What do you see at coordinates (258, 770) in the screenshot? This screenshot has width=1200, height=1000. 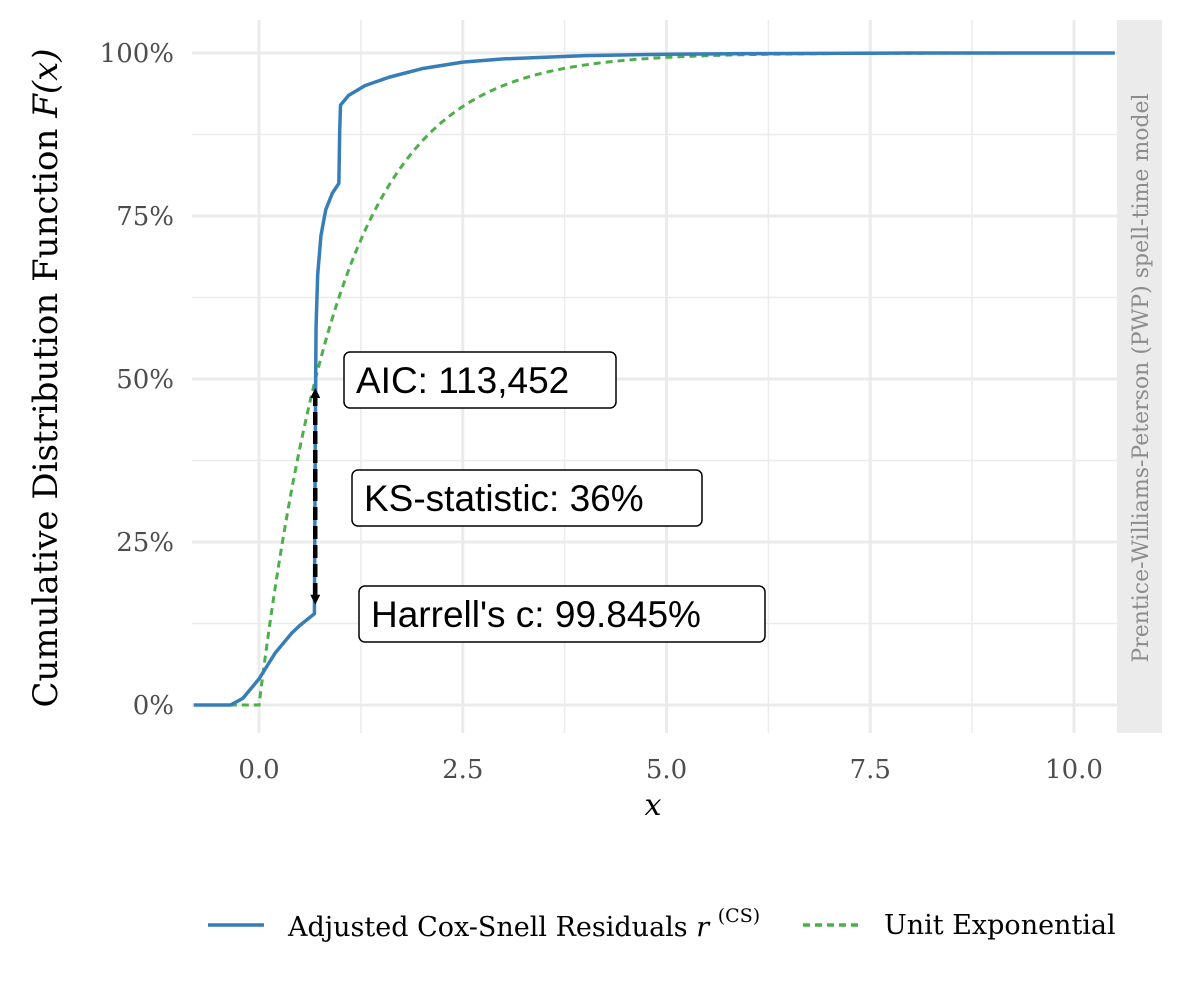 I see `x-tick-label: 0.0` at bounding box center [258, 770].